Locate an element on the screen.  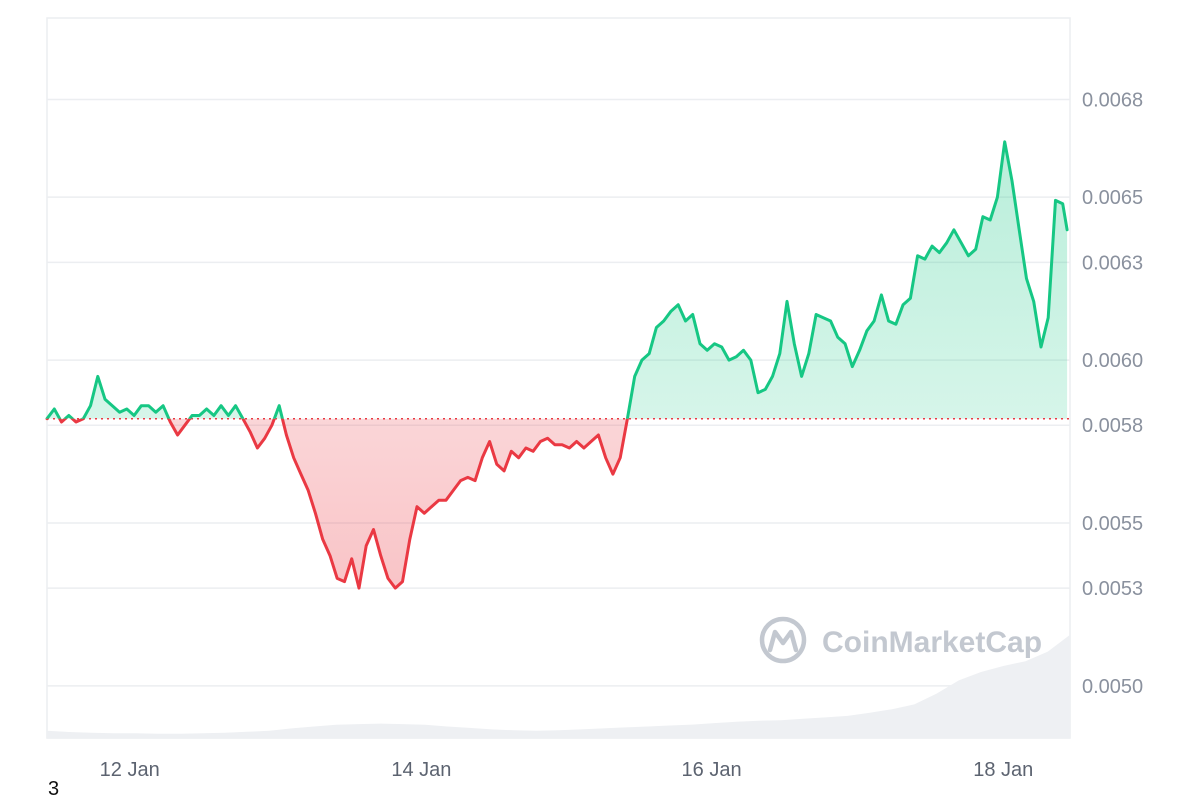
watermark: CoinMarketCap is located at coordinates (900, 640).